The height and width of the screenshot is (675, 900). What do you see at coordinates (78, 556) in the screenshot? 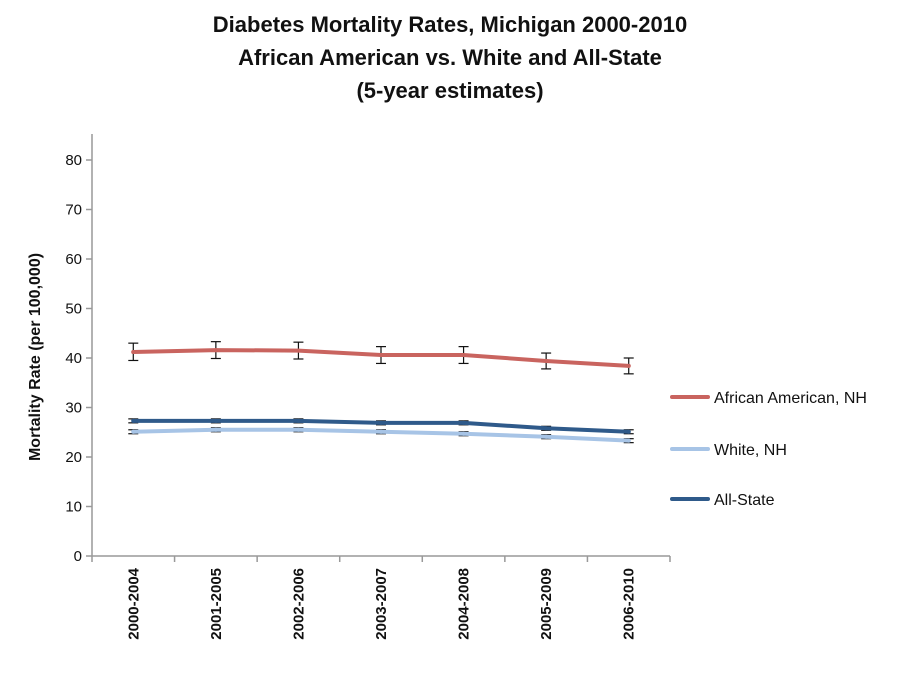
I see `y-tick-label: 0` at bounding box center [78, 556].